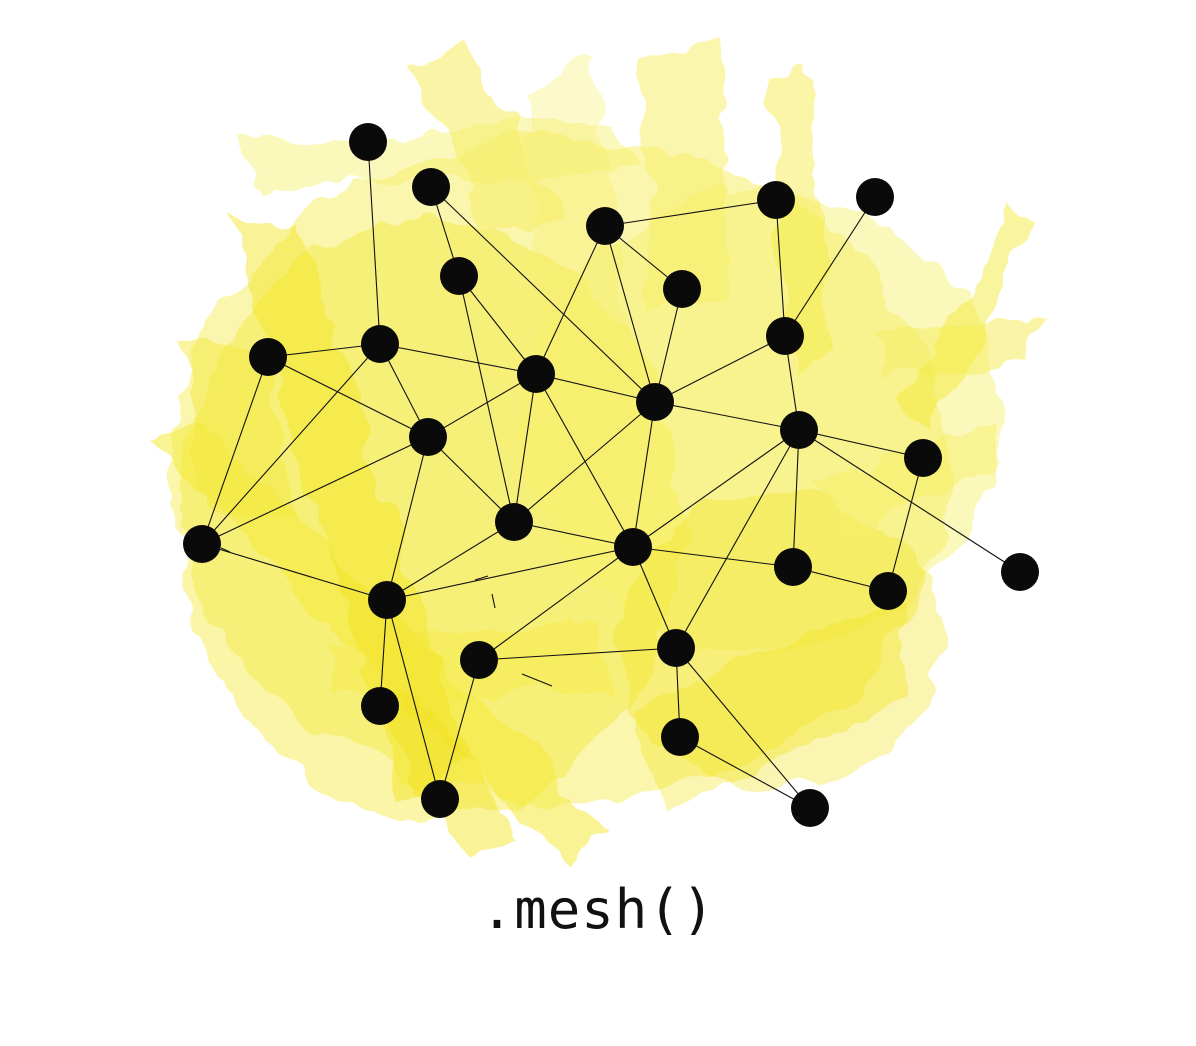  I want to click on caption-code-text: .mesh(), so click(598, 909).